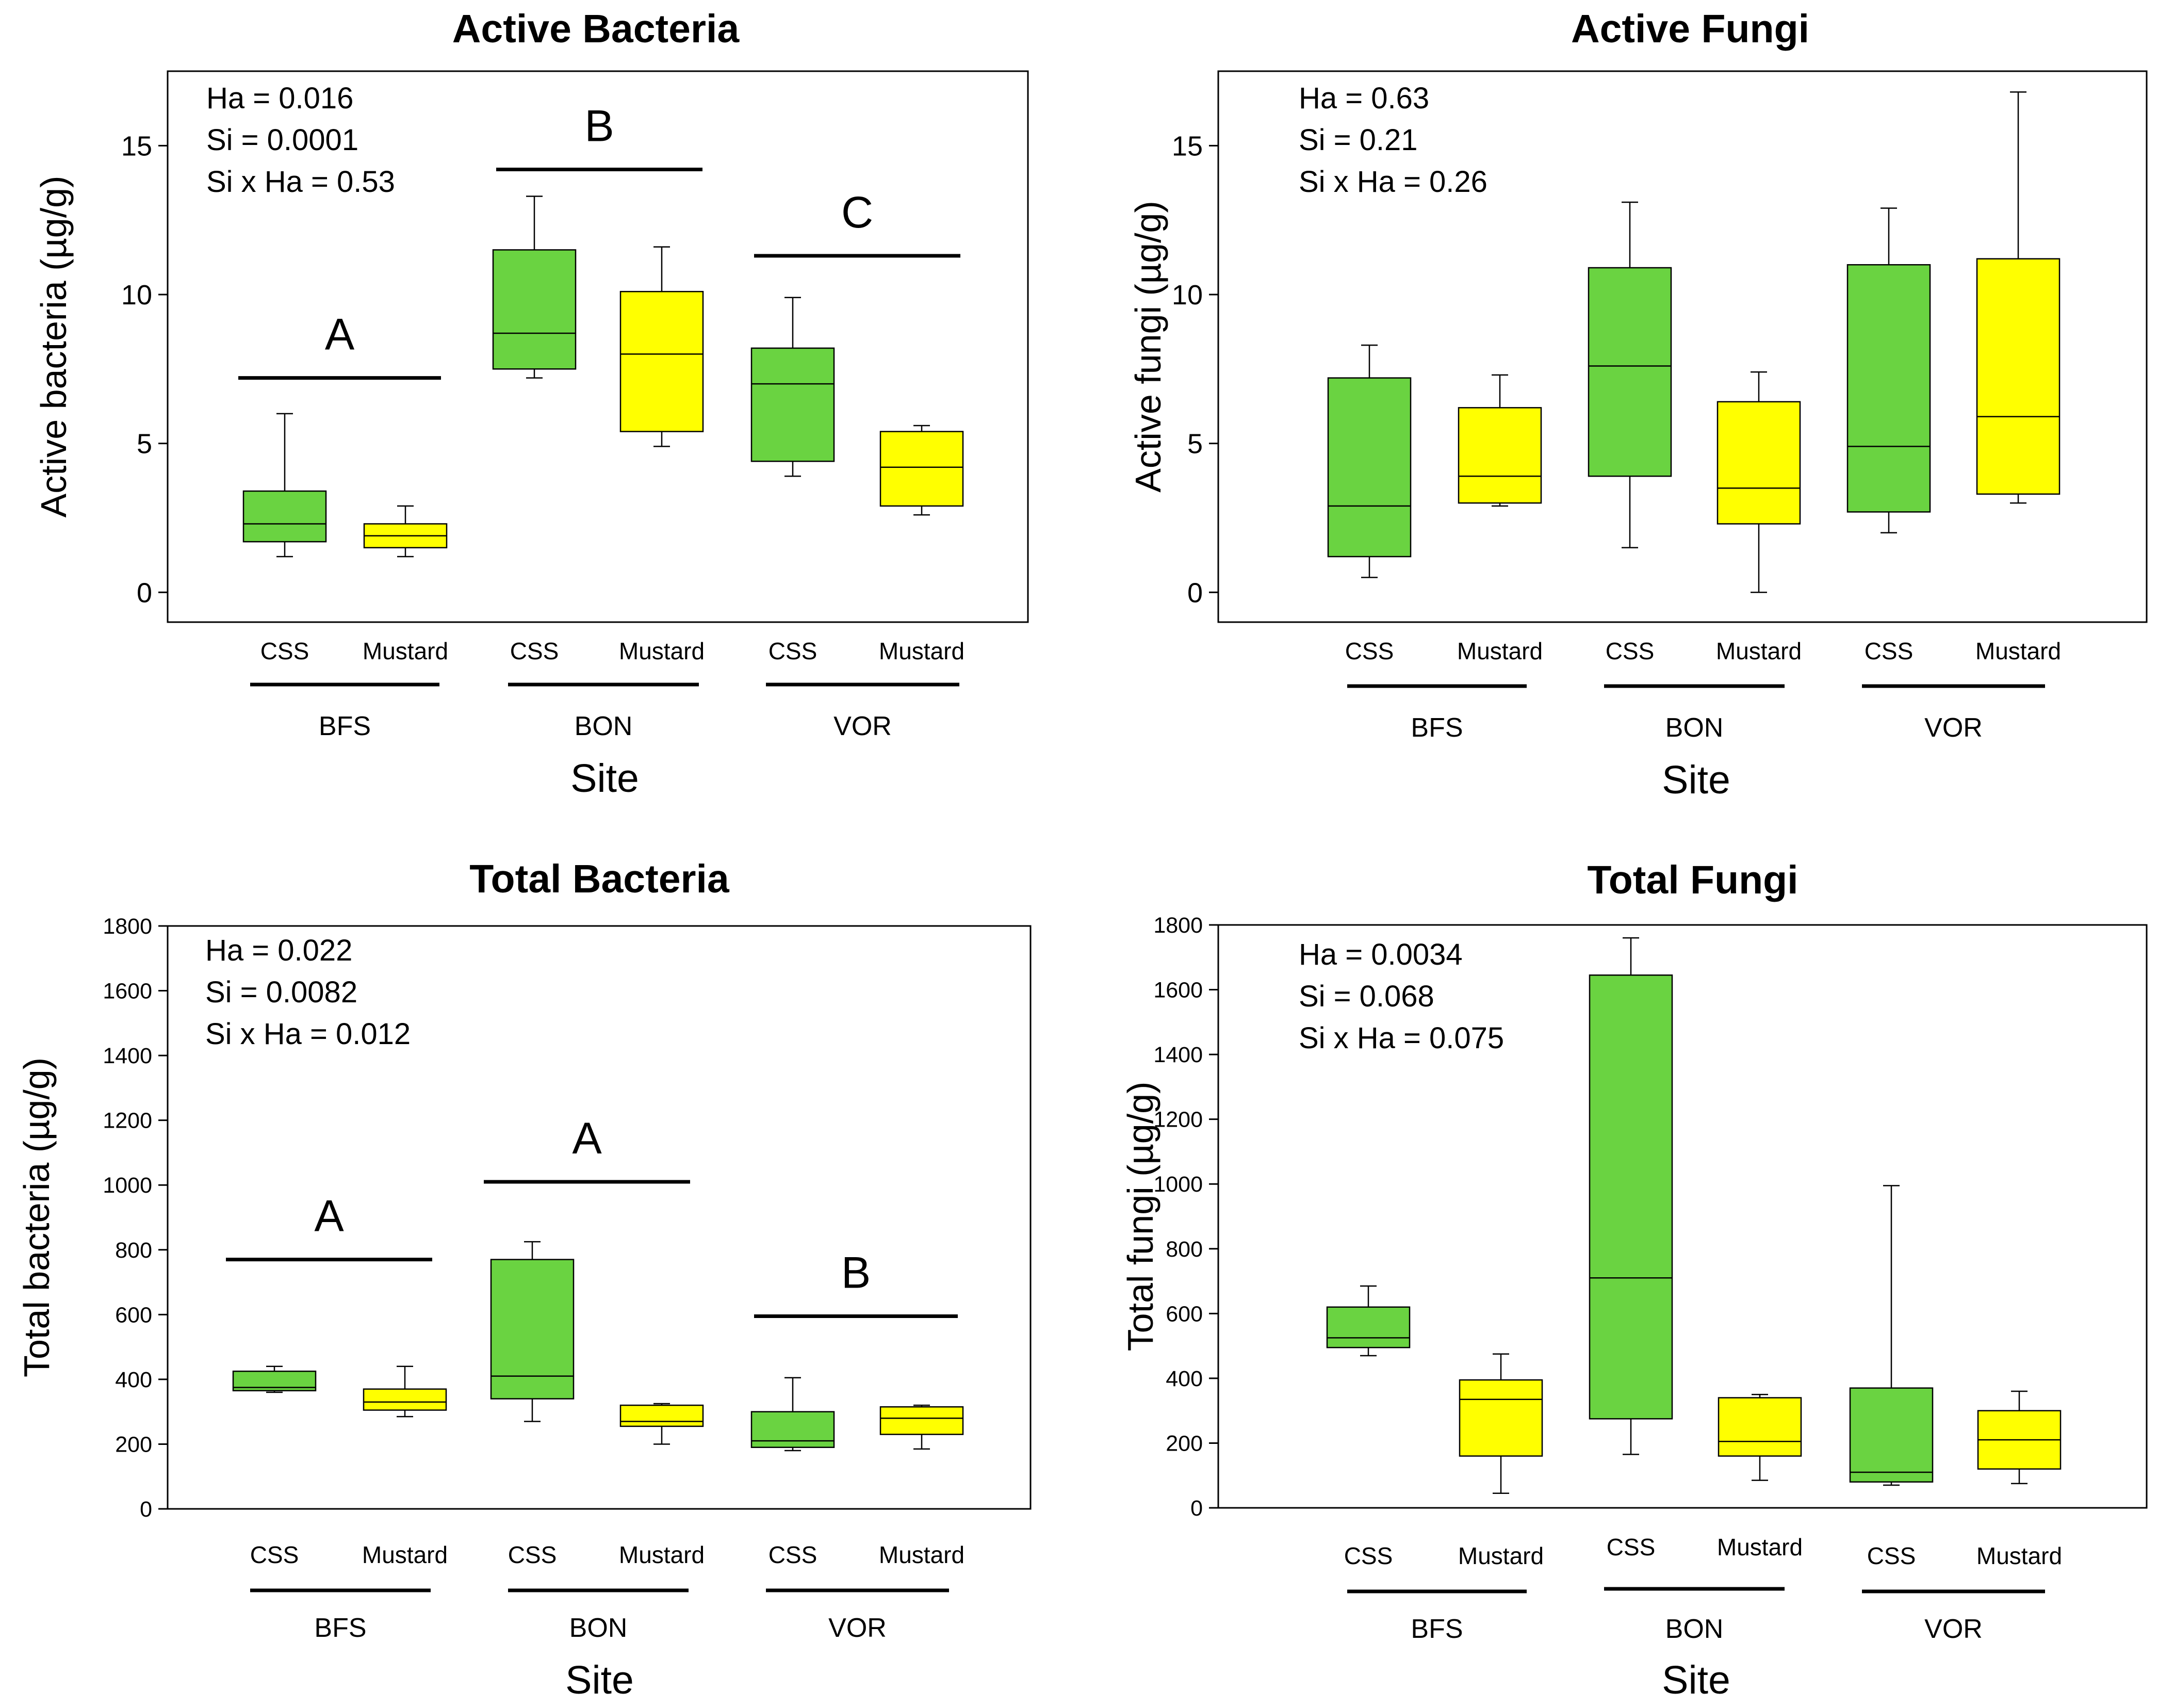 Image resolution: width=2158 pixels, height=1708 pixels. What do you see at coordinates (856, 1272) in the screenshot?
I see `significance-letter: B` at bounding box center [856, 1272].